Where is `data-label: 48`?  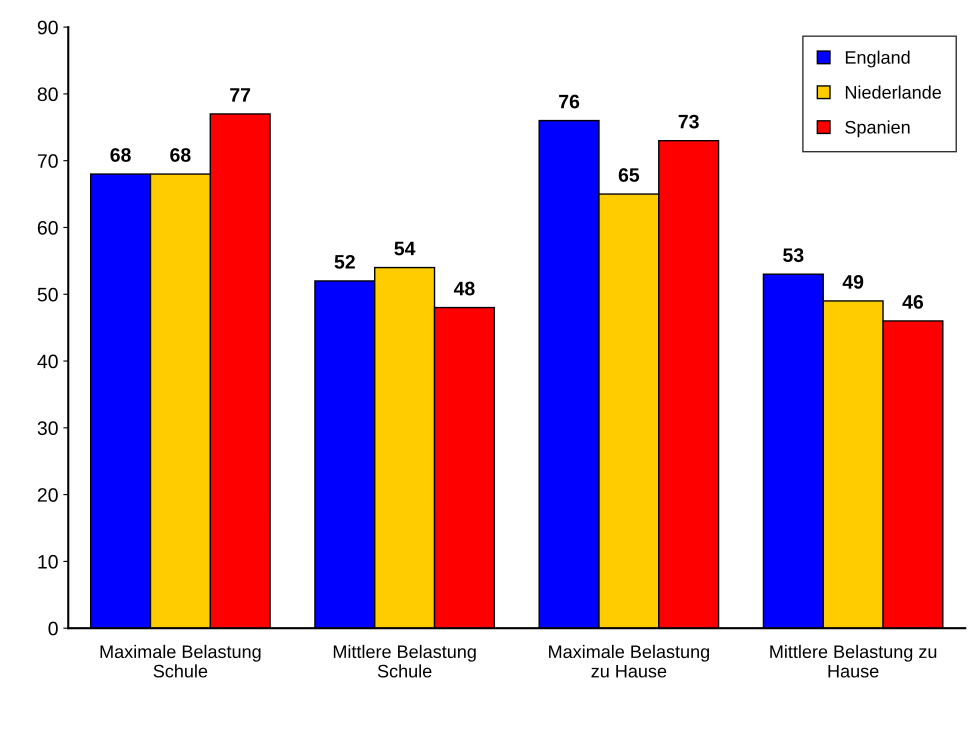
data-label: 48 is located at coordinates (464, 289).